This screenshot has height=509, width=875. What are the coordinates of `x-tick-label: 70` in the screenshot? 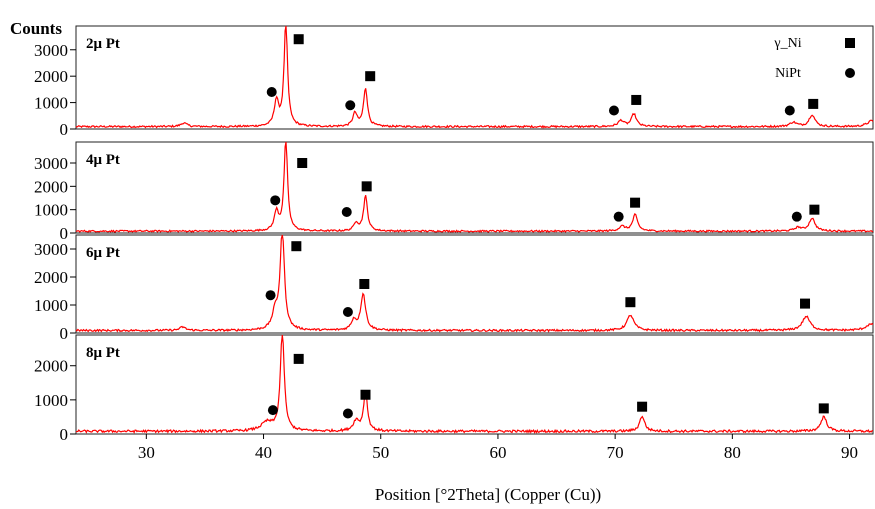 It's located at (615, 452).